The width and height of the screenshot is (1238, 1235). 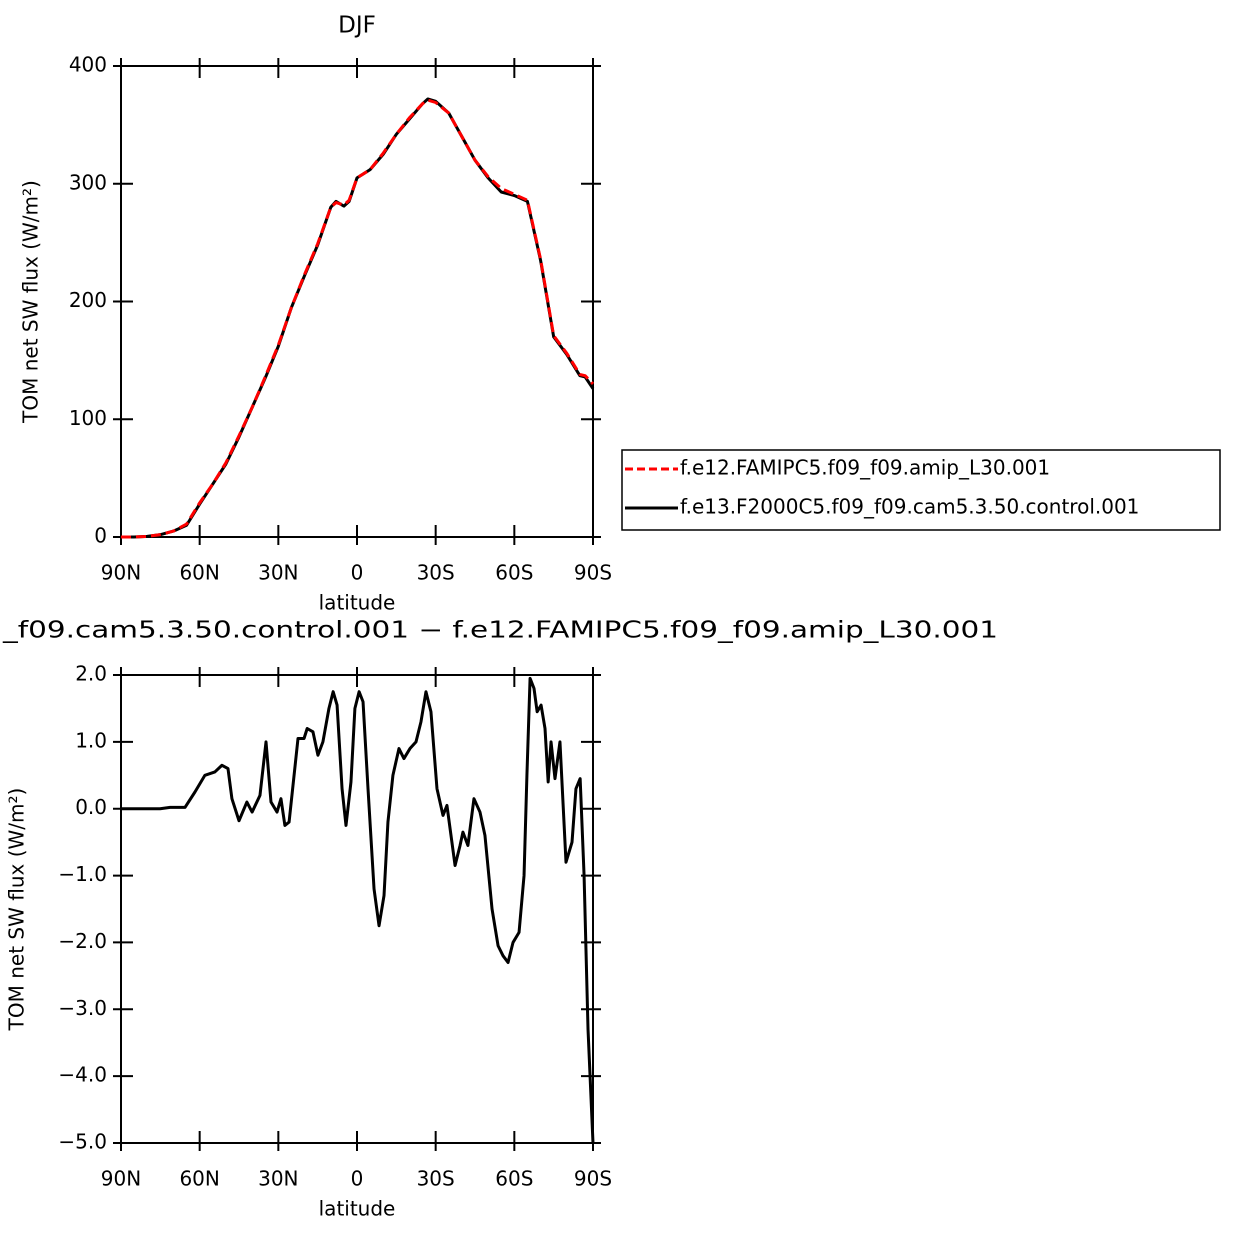 I want to click on y-tick-label: 1.0, so click(x=91, y=740).